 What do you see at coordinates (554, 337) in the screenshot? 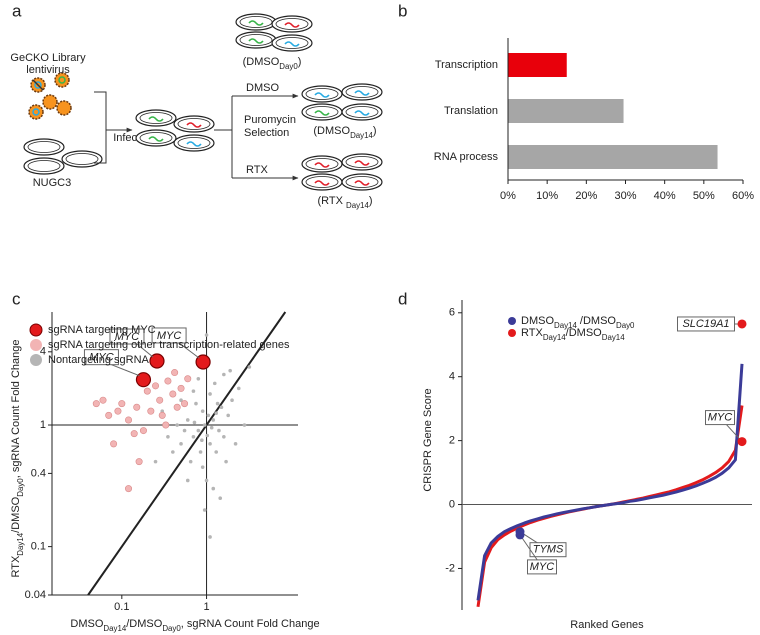
I see `legend-label-part: Day14` at bounding box center [554, 337].